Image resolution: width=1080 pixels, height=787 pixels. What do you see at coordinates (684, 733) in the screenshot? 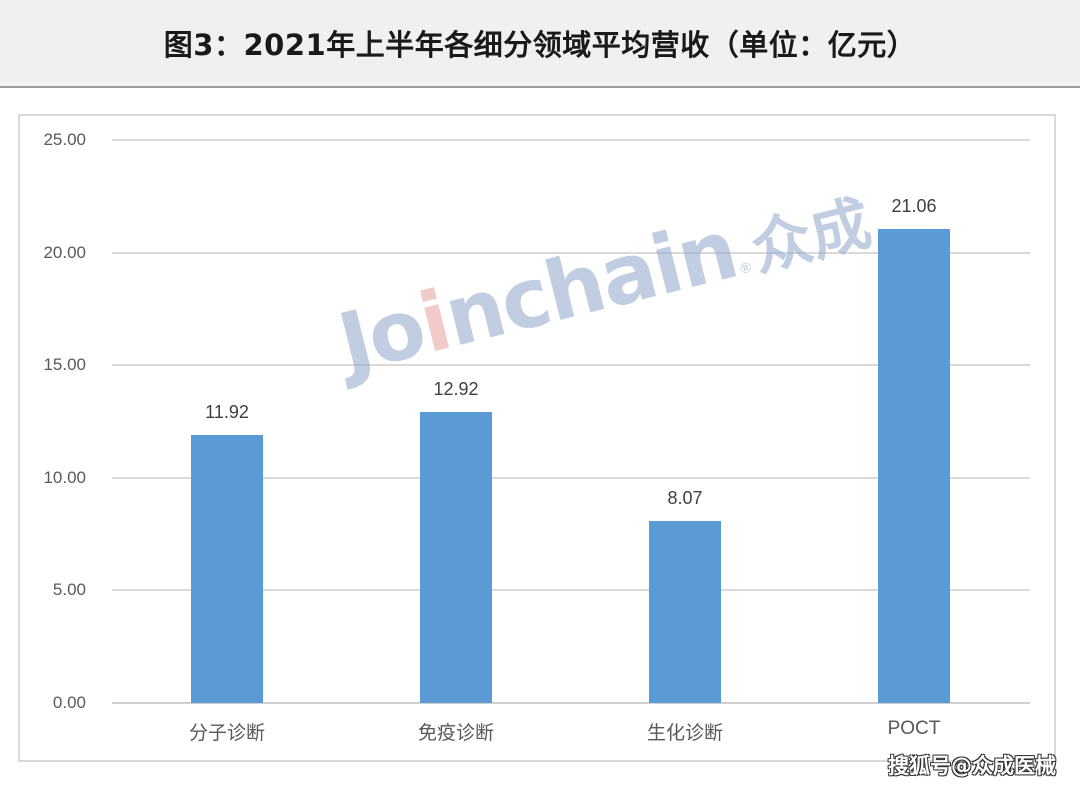
I see `category-label: 生化诊断` at bounding box center [684, 733].